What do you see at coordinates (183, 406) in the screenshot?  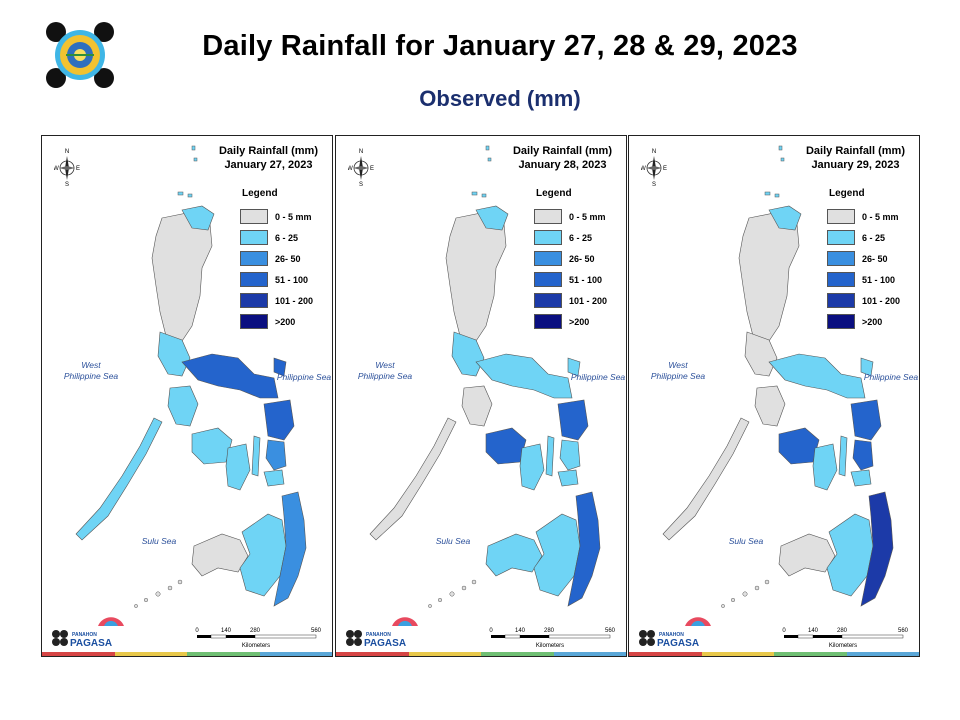 I see `region-mindoro` at bounding box center [183, 406].